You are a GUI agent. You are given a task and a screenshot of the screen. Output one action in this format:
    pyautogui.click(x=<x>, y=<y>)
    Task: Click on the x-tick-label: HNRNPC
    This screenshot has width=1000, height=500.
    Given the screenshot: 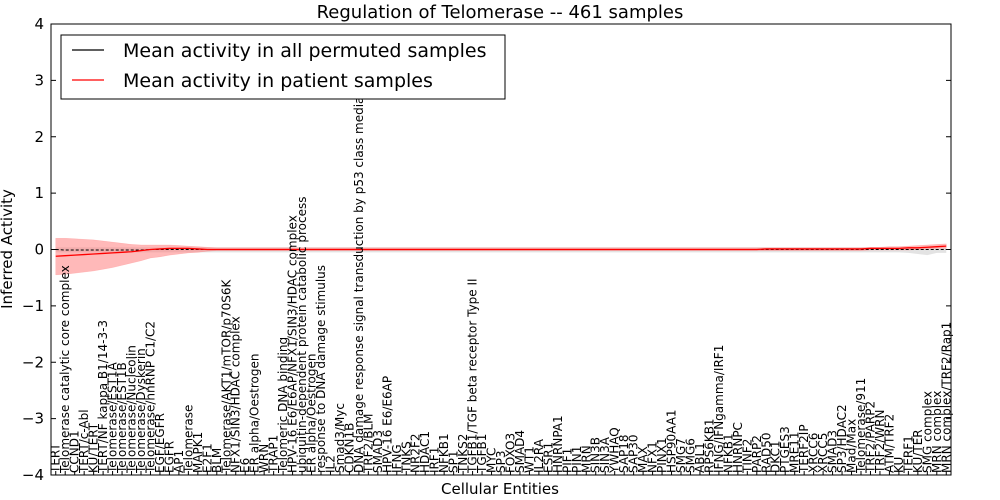 What is the action you would take?
    pyautogui.click(x=738, y=447)
    